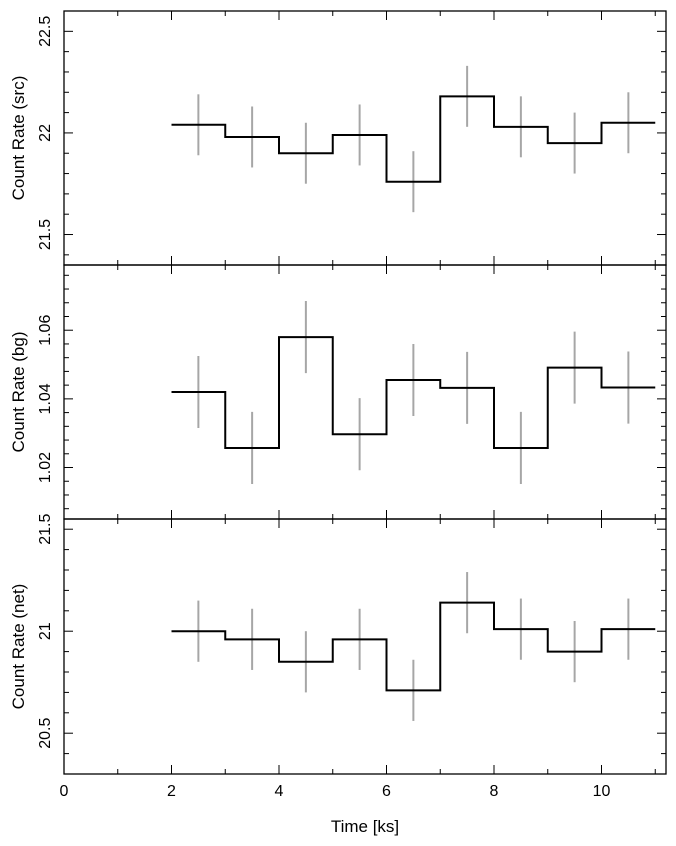 This screenshot has height=846, width=676. Describe the element at coordinates (602, 791) in the screenshot. I see `x-tick-label: 10` at that location.